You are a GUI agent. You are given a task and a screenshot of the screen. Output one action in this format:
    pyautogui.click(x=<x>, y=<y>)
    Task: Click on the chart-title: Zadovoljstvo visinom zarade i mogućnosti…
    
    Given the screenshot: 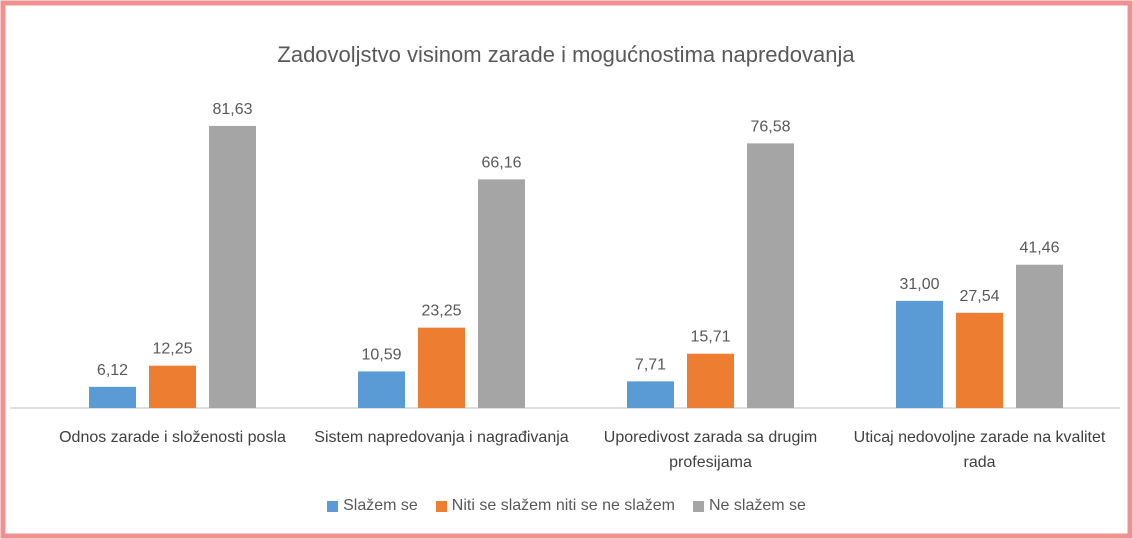 What is the action you would take?
    pyautogui.click(x=566, y=54)
    